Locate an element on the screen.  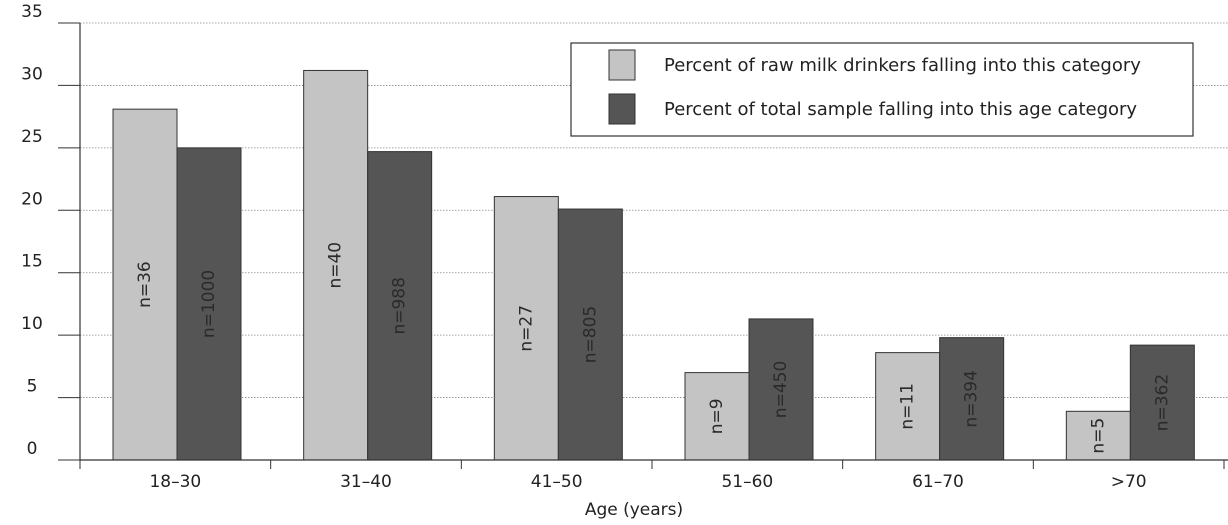
y-tick-label: 20 is located at coordinates (32, 199).